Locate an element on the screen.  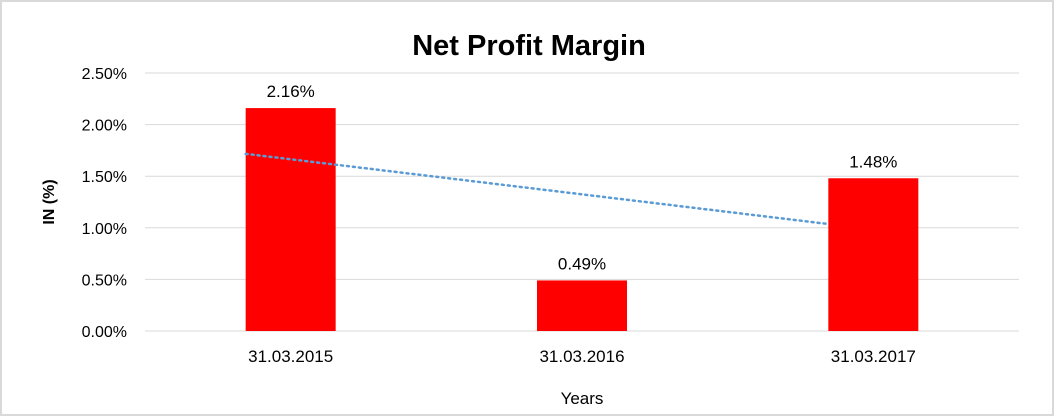
y-tick-label: 2.00% is located at coordinates (104, 126).